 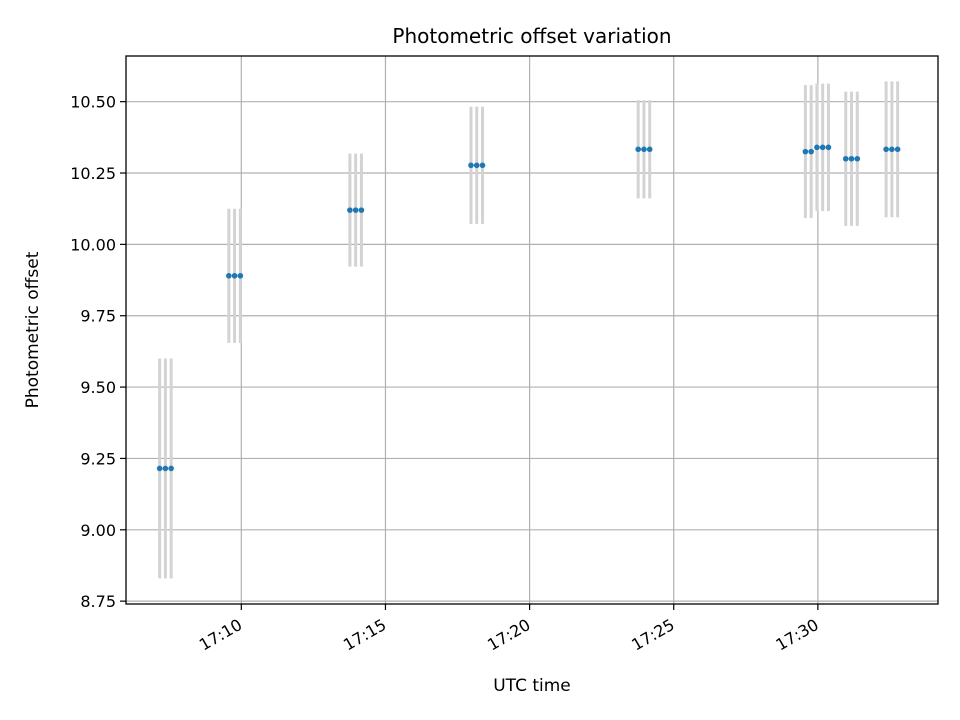 I want to click on y-tick-label: 8.75, so click(x=98, y=601).